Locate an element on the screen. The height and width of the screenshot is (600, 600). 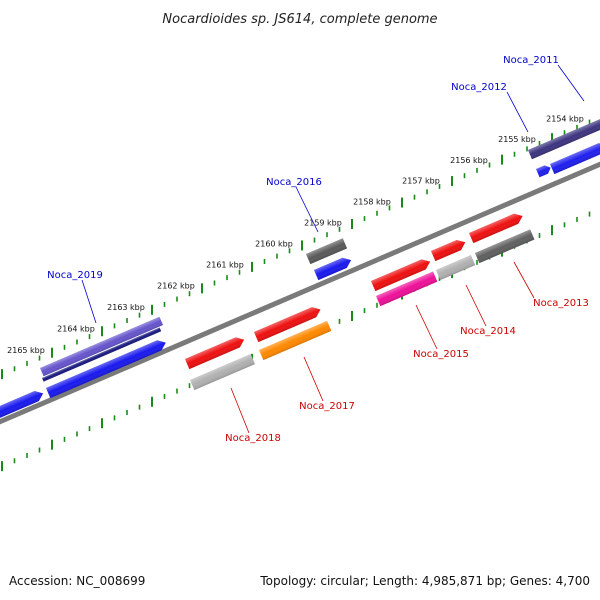
scale-label: 2164 kbp is located at coordinates (76, 328).